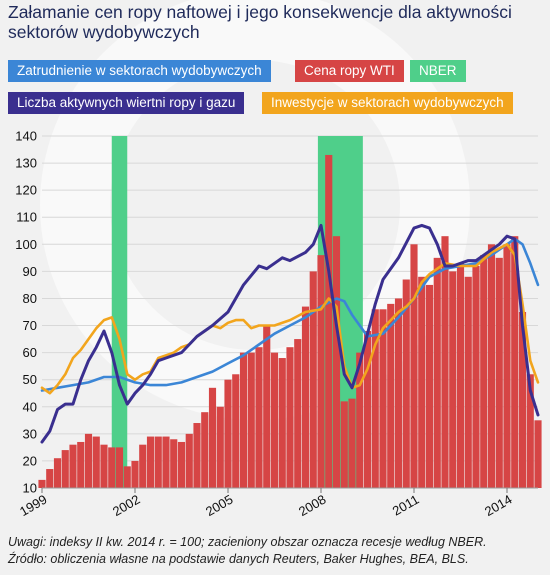 This screenshot has width=550, height=575. What do you see at coordinates (30, 406) in the screenshot?
I see `y-tick-label: 40` at bounding box center [30, 406].